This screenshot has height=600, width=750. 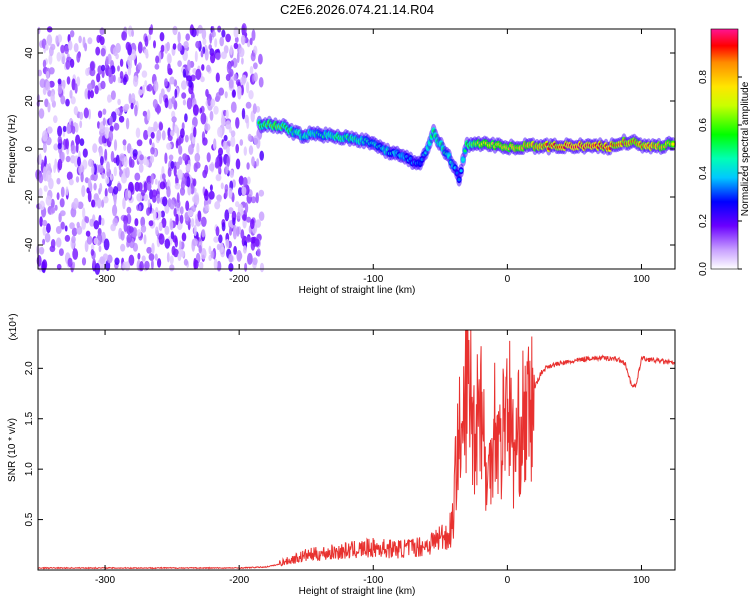 I want to click on x-tick-label: 100, so click(x=641, y=580).